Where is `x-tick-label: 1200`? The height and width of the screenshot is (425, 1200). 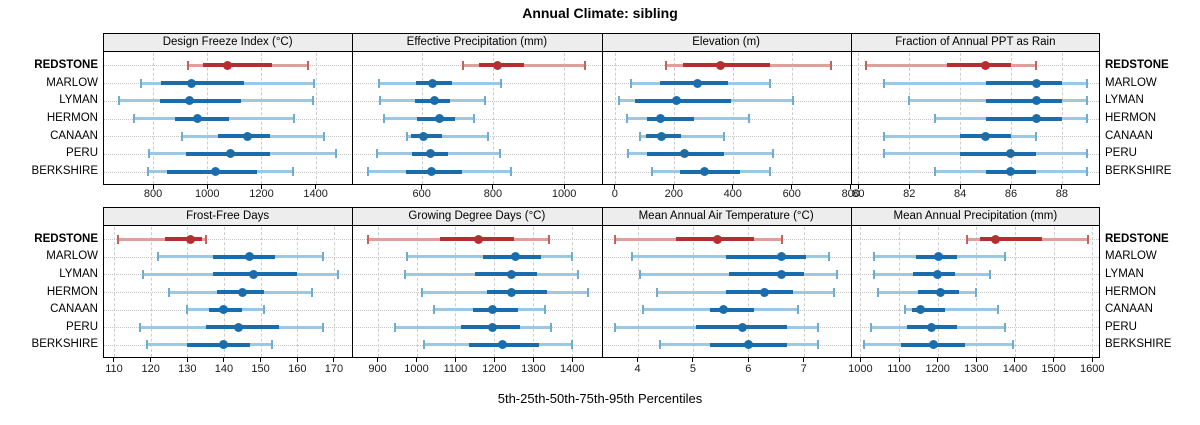 x-tick-label: 1200 is located at coordinates (937, 369).